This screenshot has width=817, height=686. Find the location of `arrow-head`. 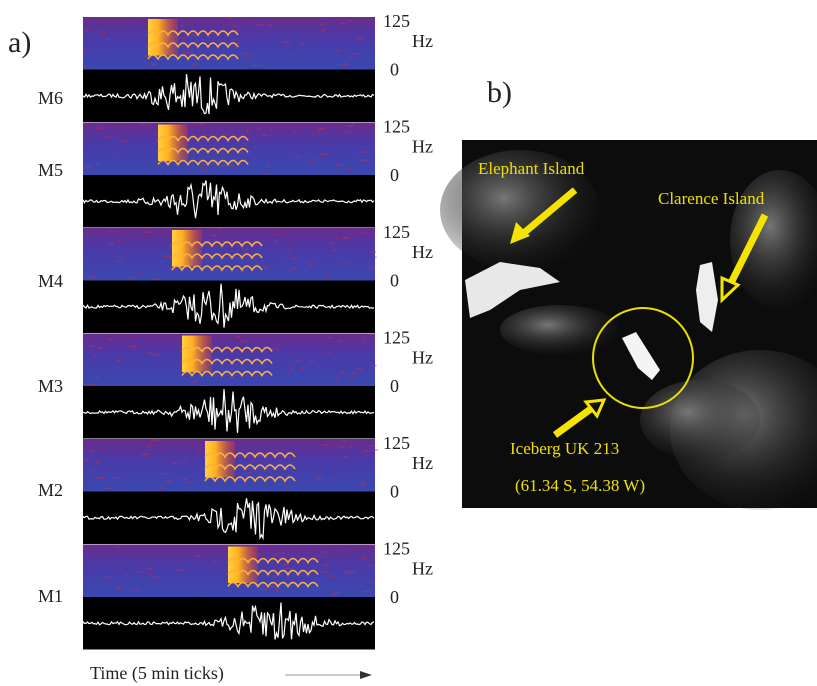

arrow-head is located at coordinates (730, 289).